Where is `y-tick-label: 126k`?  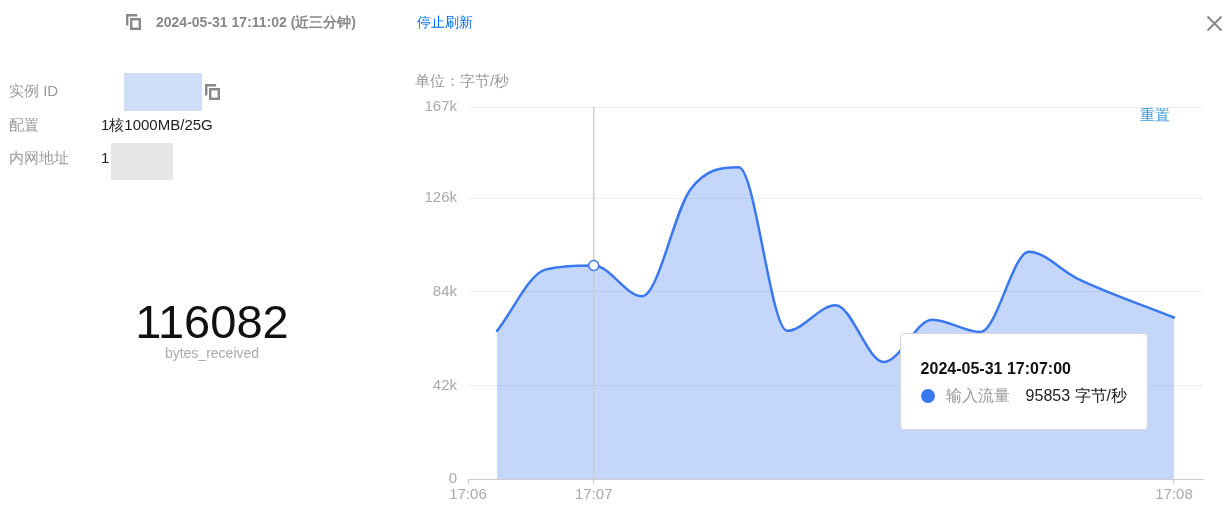 y-tick-label: 126k is located at coordinates (441, 197).